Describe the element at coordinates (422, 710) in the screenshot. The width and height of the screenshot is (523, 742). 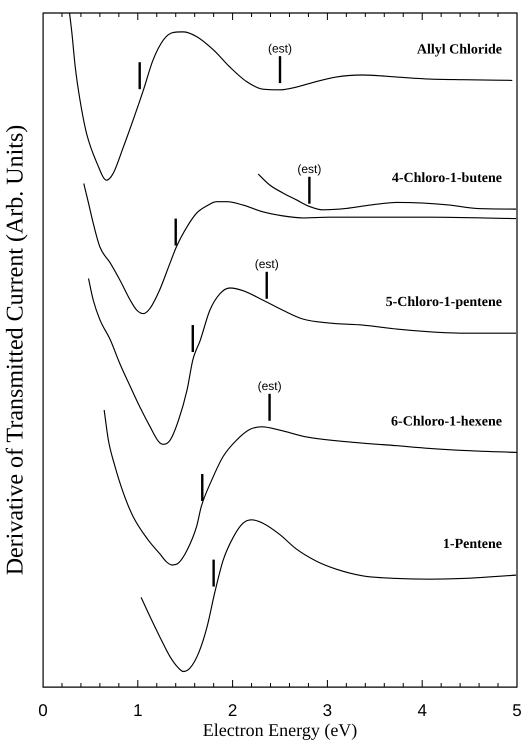
I see `x-tick-label: 4` at that location.